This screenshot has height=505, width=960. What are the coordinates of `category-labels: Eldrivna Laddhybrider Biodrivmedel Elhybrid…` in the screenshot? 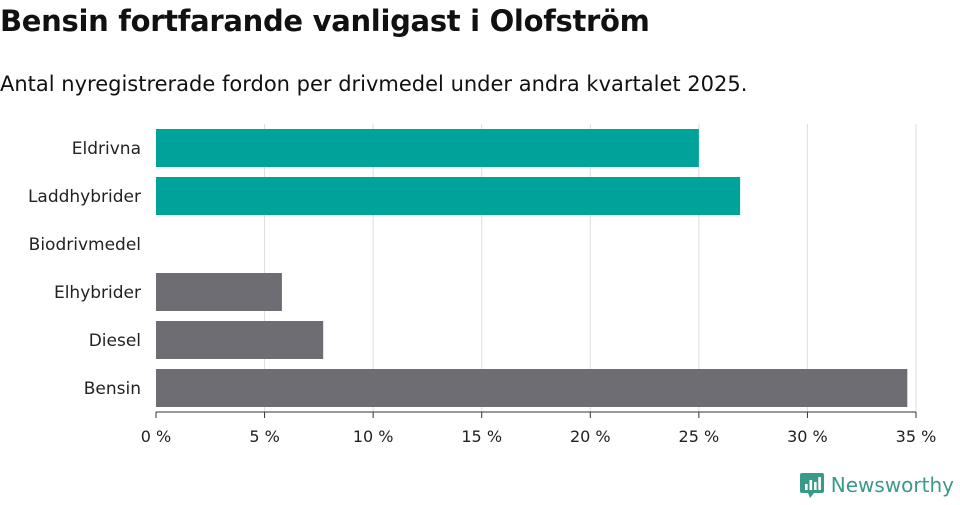 It's located at (84, 269).